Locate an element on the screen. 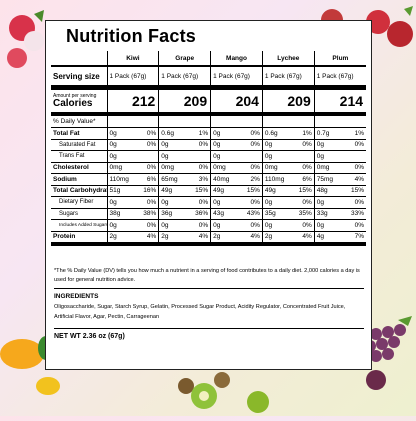 The width and height of the screenshot is (416, 421). calories-value: 212 is located at coordinates (132, 101).